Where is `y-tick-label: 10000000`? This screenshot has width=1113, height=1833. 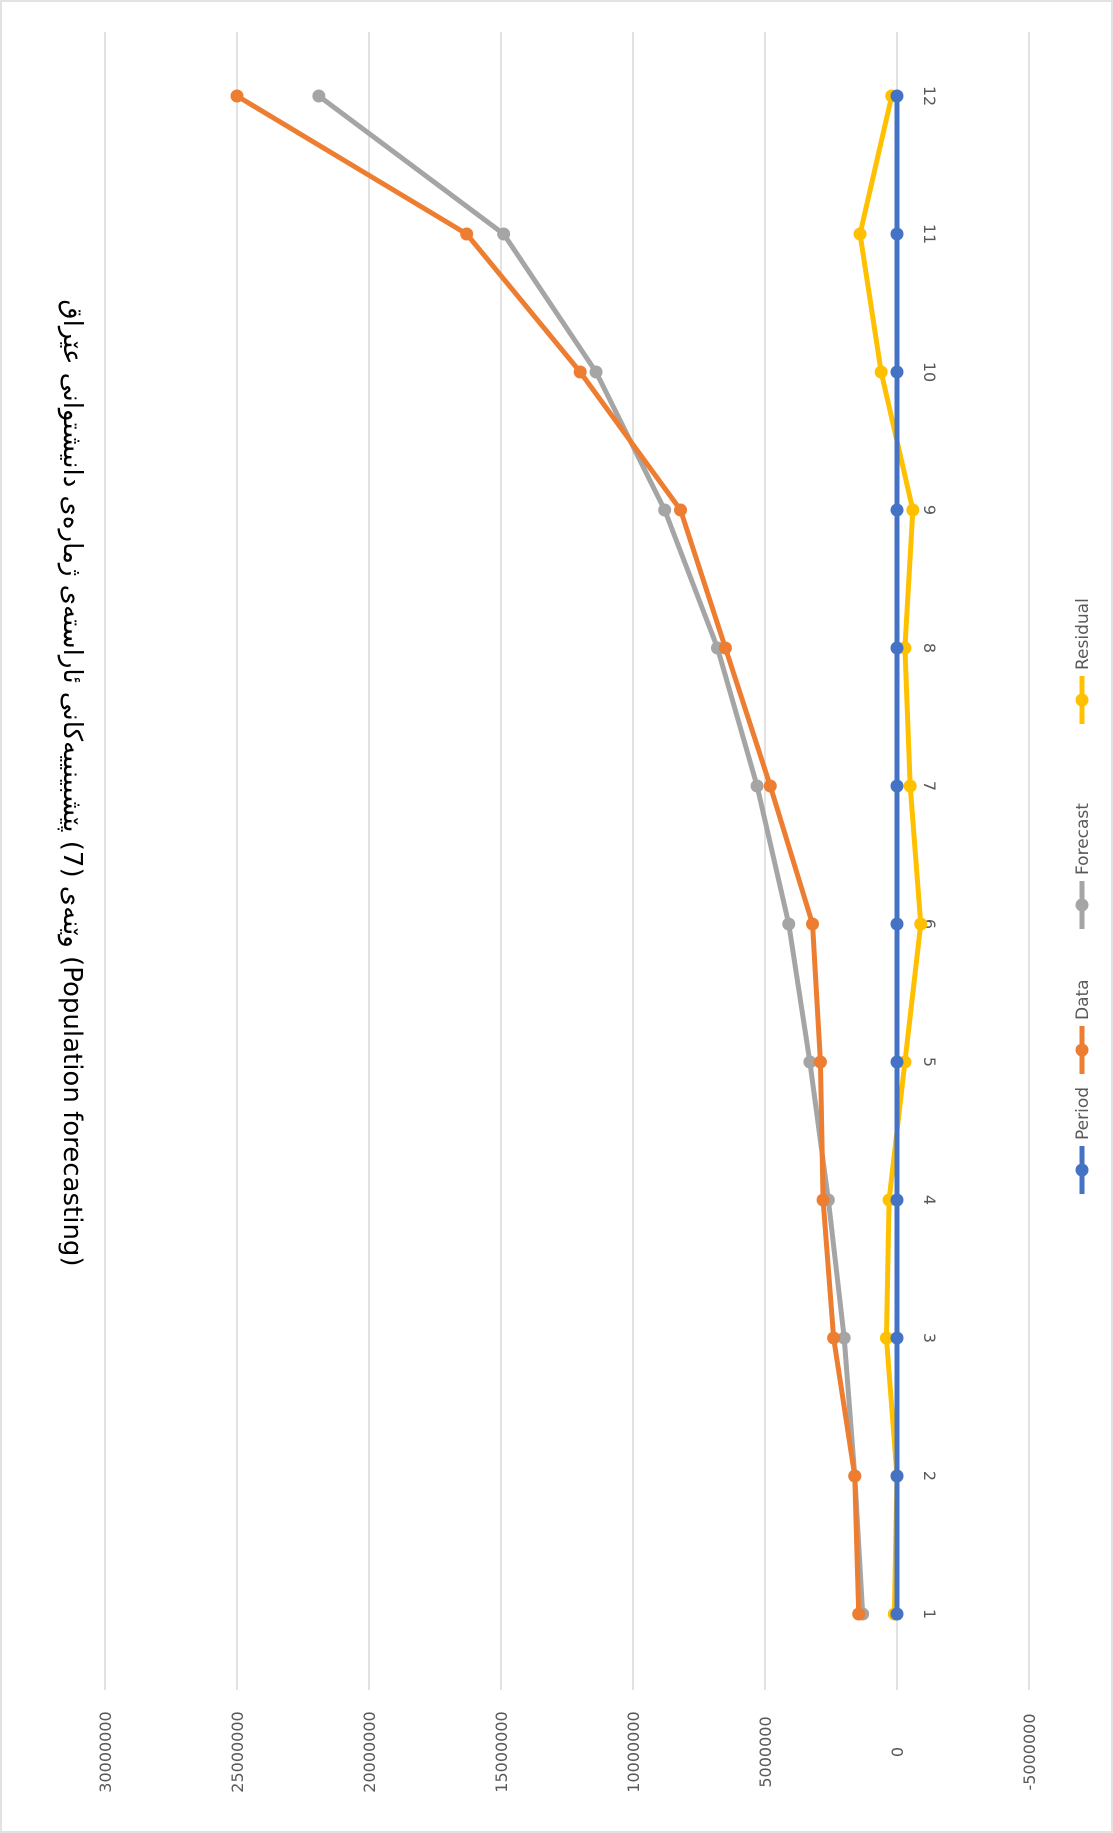 y-tick-label: 10000000 is located at coordinates (633, 1751).